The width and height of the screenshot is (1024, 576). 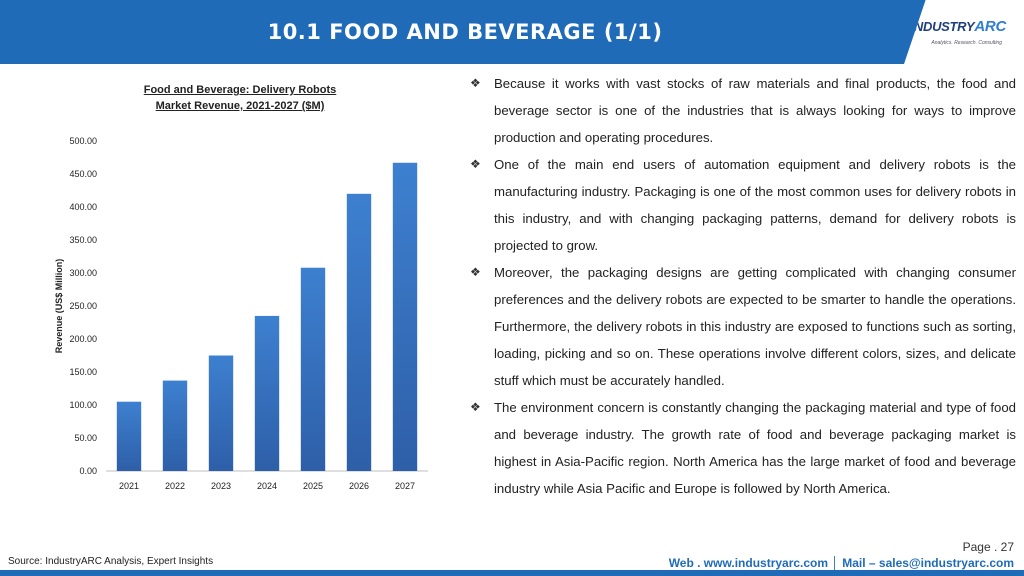 What do you see at coordinates (405, 486) in the screenshot?
I see `x-tick-label: 2027` at bounding box center [405, 486].